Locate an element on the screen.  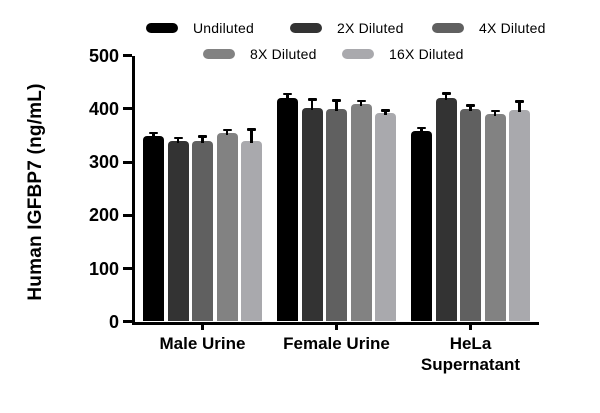
y-axis-line is located at coordinates (133, 190).